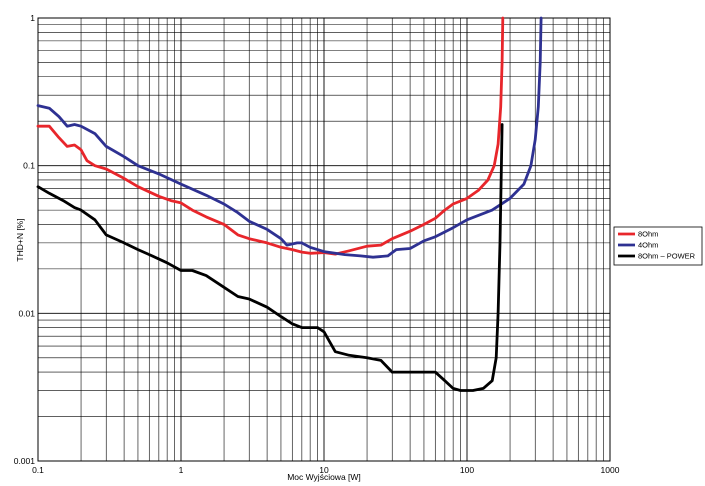 The image size is (705, 486). Describe the element at coordinates (26, 313) in the screenshot. I see `y-tick-label: 0.01` at that location.